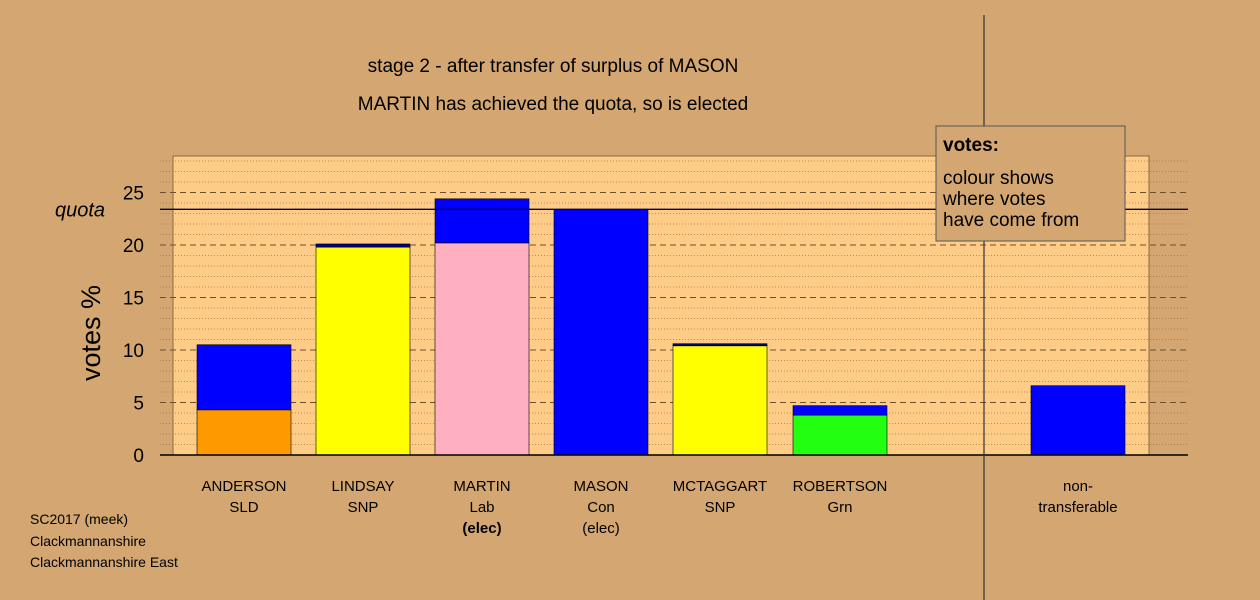 This screenshot has height=600, width=1260. What do you see at coordinates (104, 562) in the screenshot?
I see `footer-line: Clackmannanshire East` at bounding box center [104, 562].